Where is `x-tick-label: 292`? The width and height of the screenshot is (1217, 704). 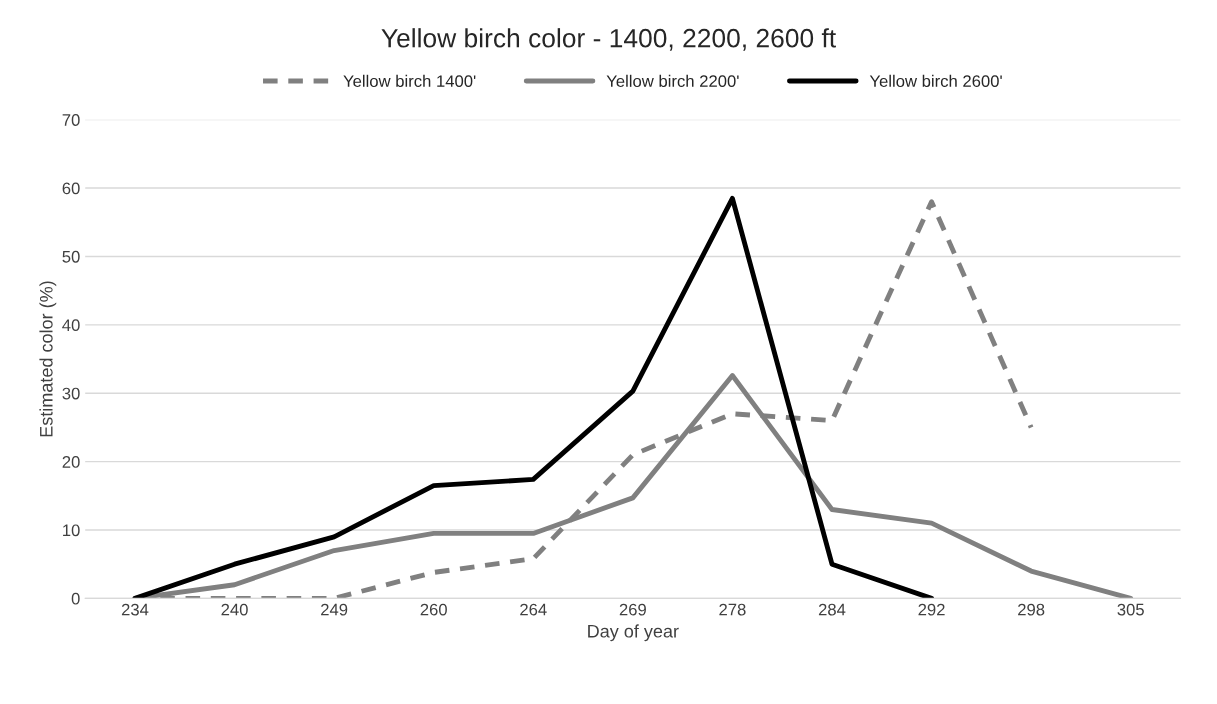 x-tick-label: 292 is located at coordinates (931, 609).